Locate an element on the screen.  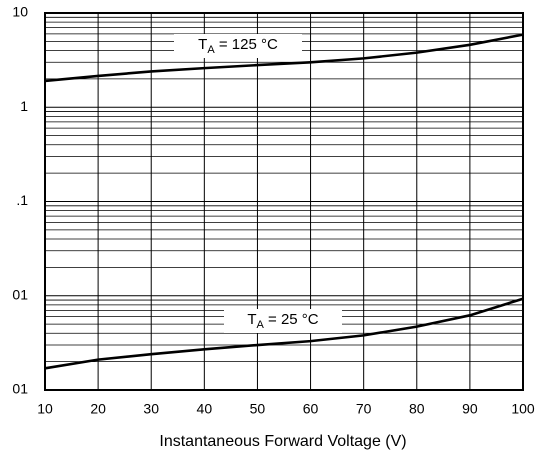
x-tick-label: 60 is located at coordinates (311, 409).